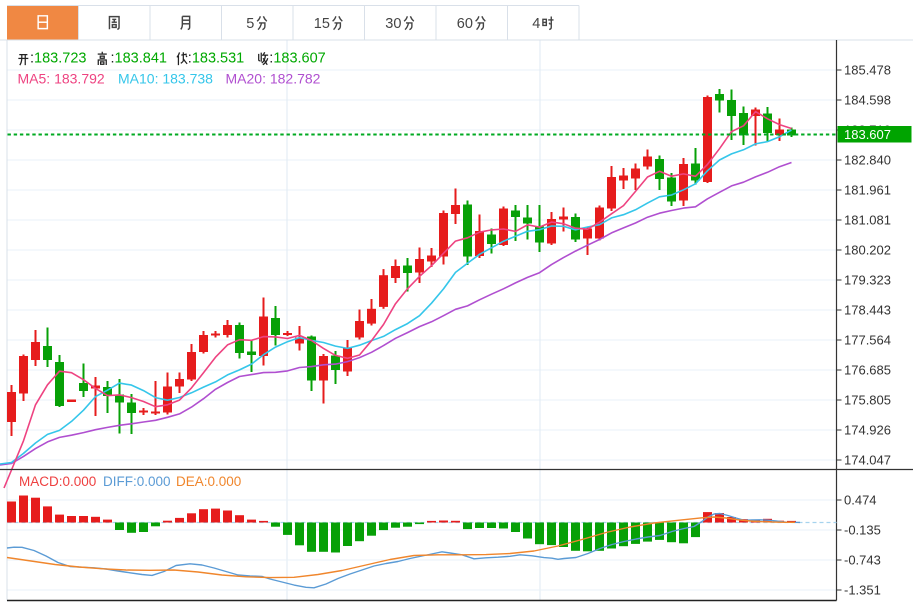 This screenshot has height=609, width=913. Describe the element at coordinates (867, 160) in the screenshot. I see `svg-text: 182.840` at that location.